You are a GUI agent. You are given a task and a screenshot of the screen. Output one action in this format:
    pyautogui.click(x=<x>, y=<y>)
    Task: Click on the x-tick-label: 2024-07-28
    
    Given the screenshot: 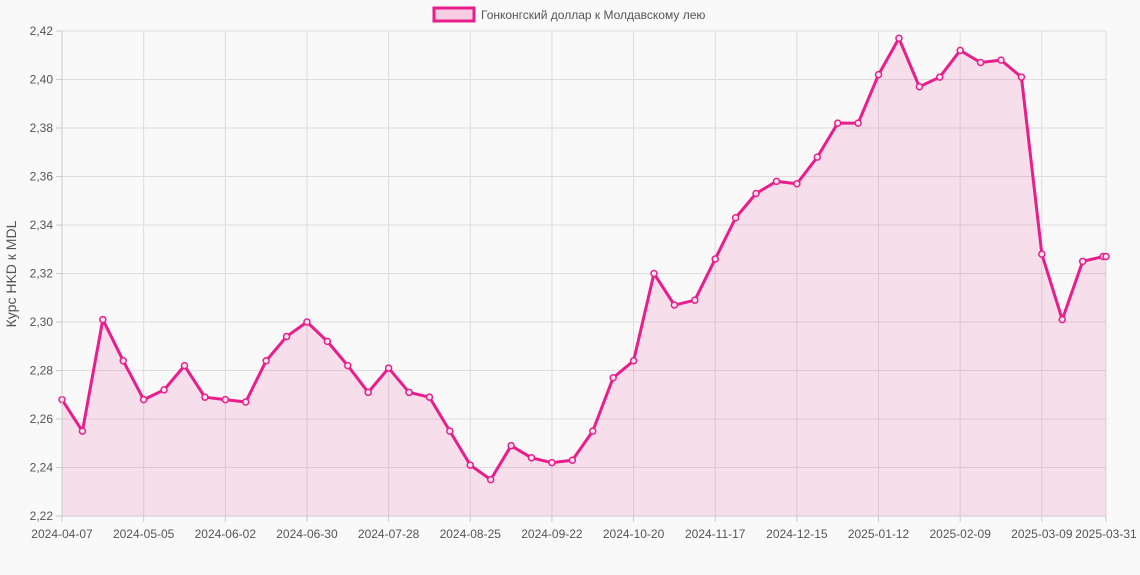 What is the action you would take?
    pyautogui.click(x=389, y=534)
    